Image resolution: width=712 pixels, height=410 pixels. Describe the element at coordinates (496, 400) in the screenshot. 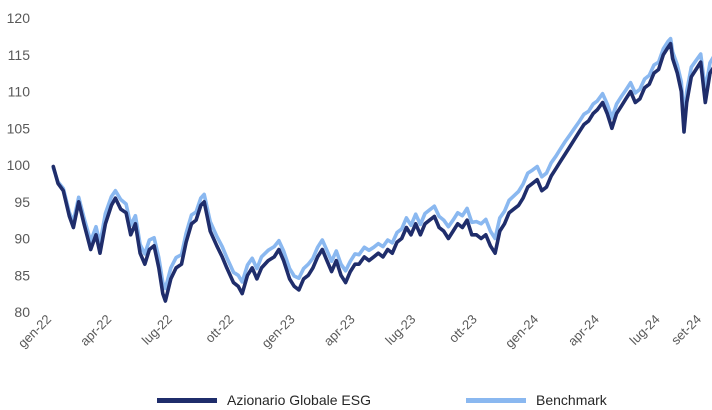

I see `legend-swatch-benchmark` at that location.